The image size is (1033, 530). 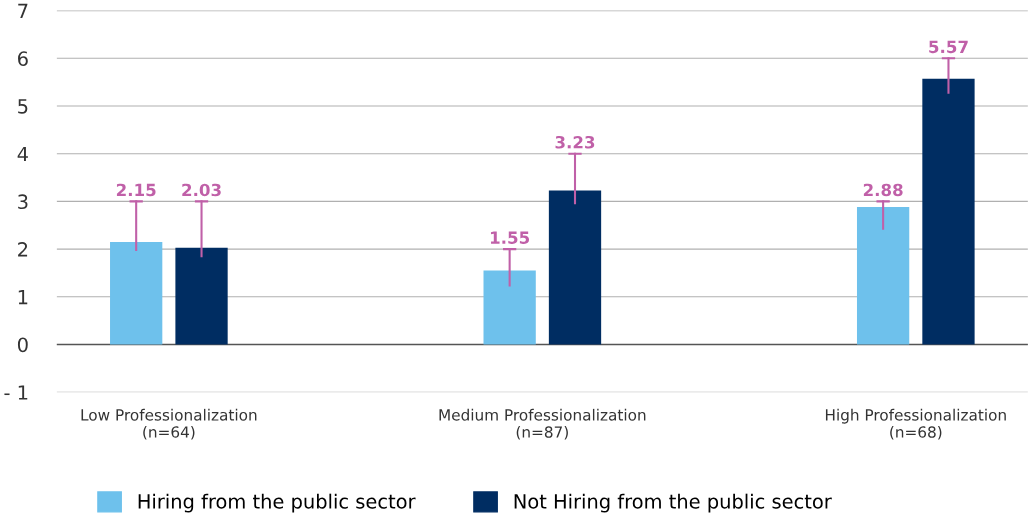 What do you see at coordinates (542, 424) in the screenshot?
I see `x-tick-label: Medium Professionalization (n=87)` at bounding box center [542, 424].